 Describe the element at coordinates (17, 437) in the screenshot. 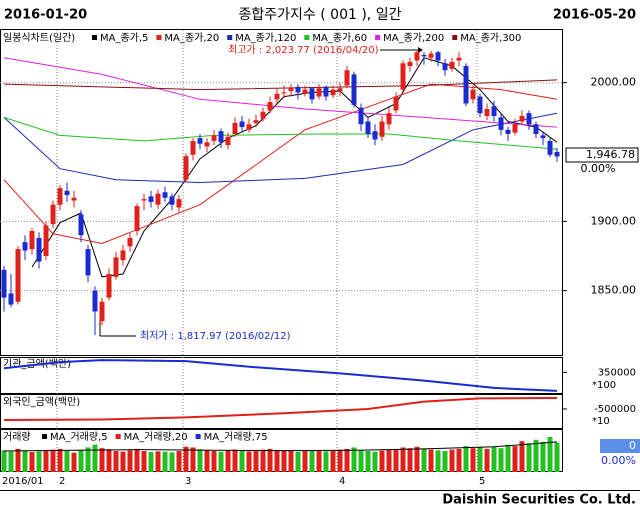

I see `volume-title: 거래량` at that location.